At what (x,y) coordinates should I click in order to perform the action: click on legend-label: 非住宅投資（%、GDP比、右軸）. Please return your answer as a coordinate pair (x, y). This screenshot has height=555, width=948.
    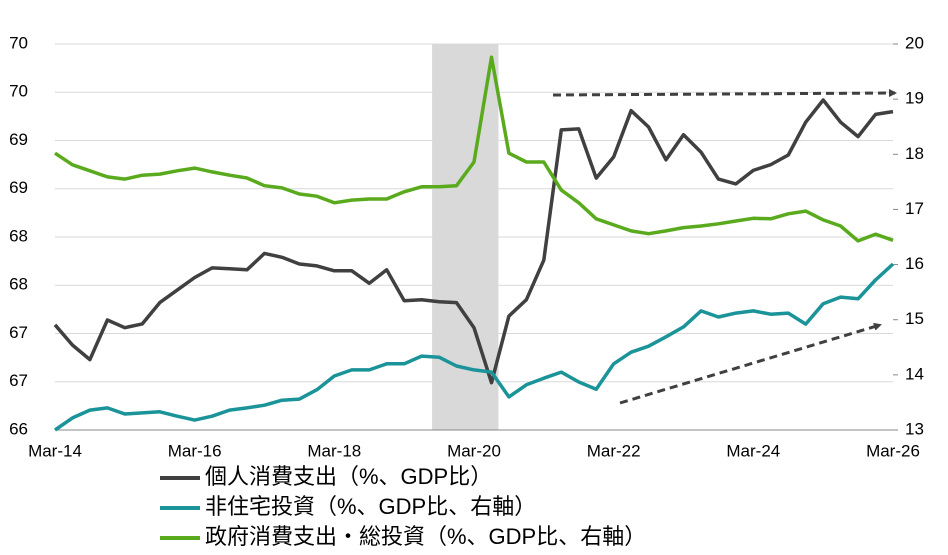
    Looking at the image, I should click on (370, 506).